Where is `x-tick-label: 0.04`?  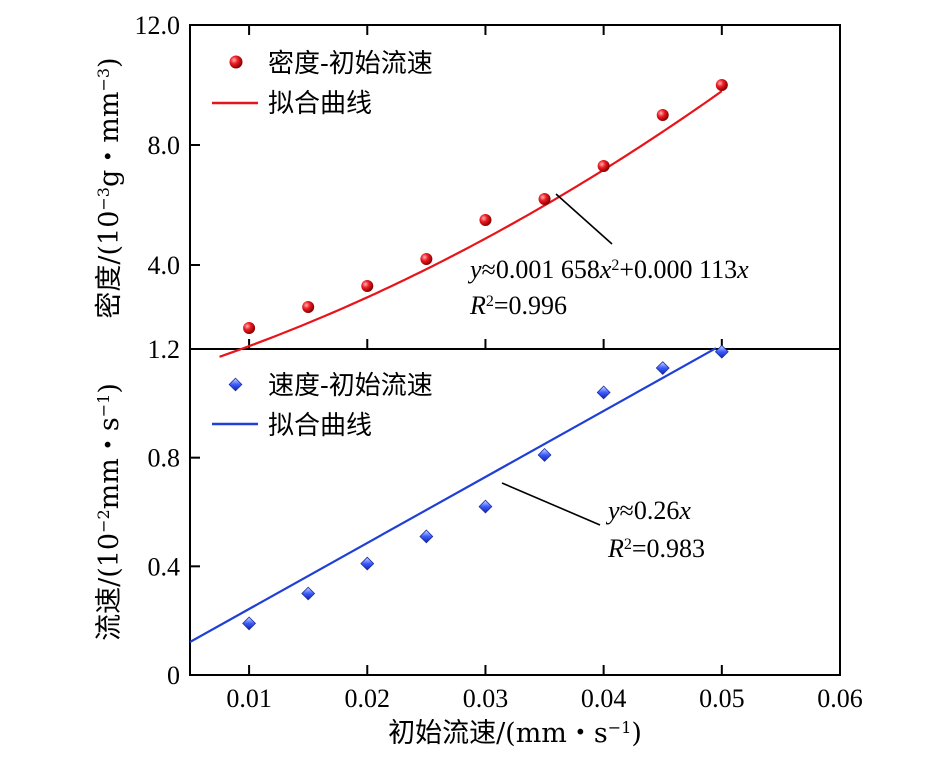
x-tick-label: 0.04 is located at coordinates (604, 698).